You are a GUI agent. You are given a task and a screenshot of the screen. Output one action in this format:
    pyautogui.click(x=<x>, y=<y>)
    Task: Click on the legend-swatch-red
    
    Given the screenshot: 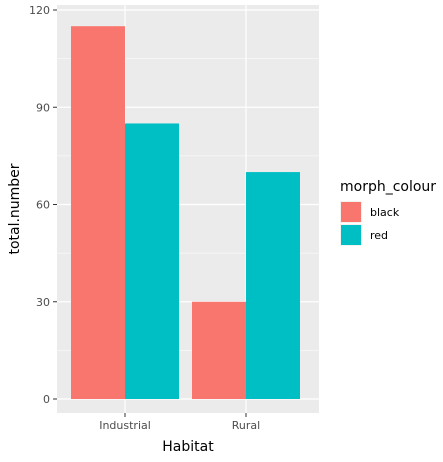 What is the action you would take?
    pyautogui.click(x=351, y=235)
    